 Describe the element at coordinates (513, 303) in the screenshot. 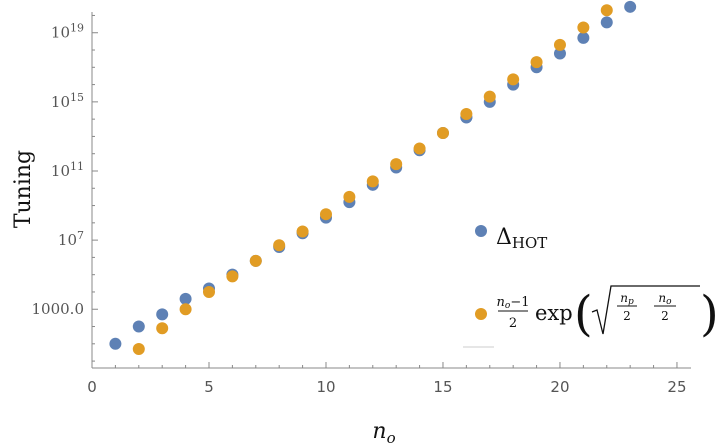

I see `svg-text: no−1` at that location.